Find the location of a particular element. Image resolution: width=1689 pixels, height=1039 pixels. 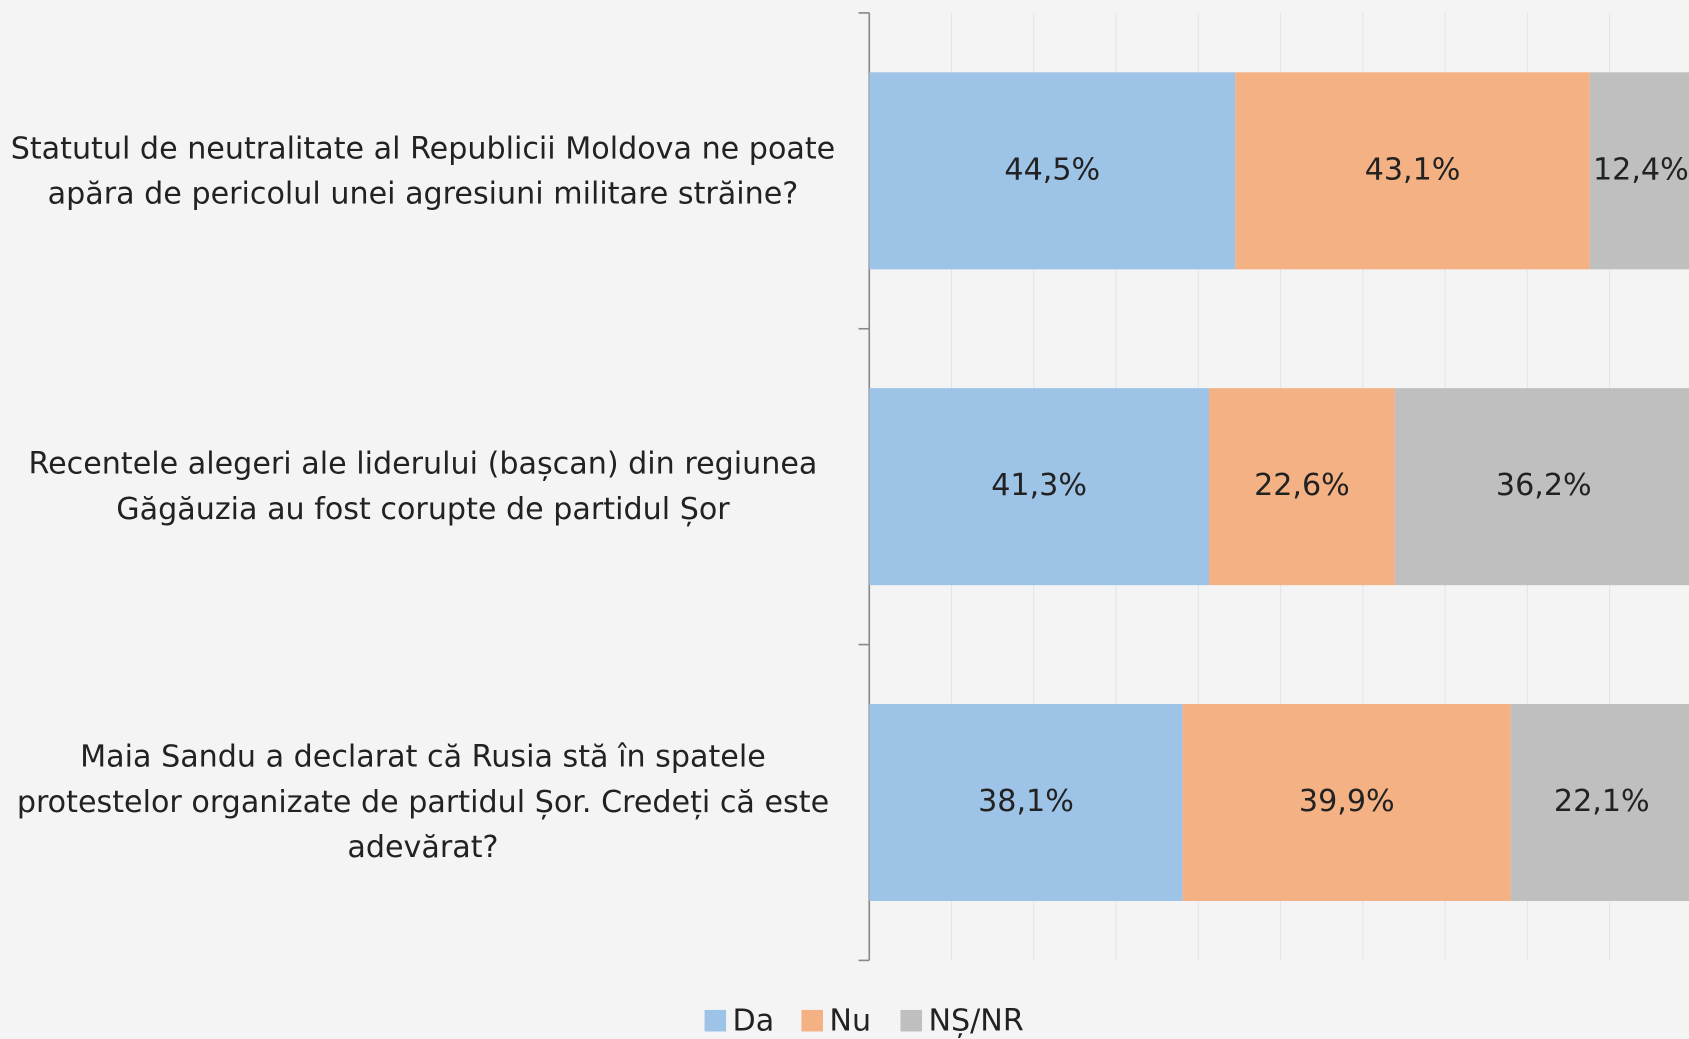

data-label: 38,1% is located at coordinates (1026, 801).